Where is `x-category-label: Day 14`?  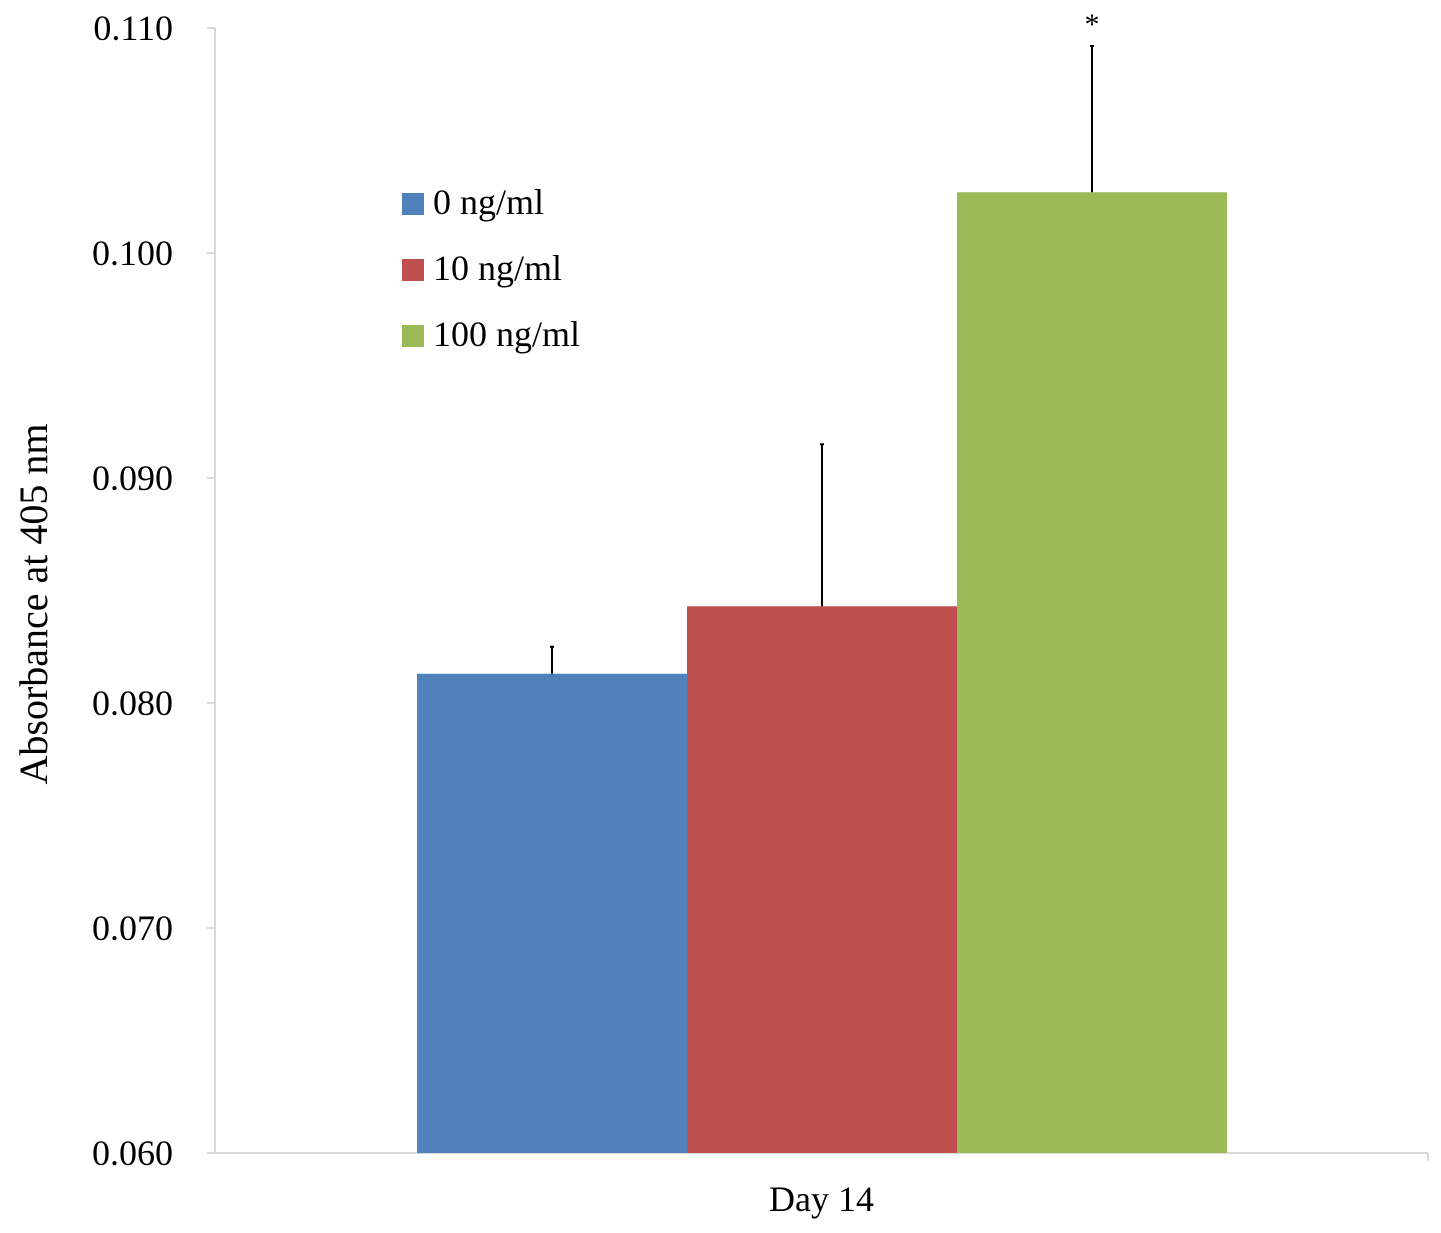 x-category-label: Day 14 is located at coordinates (821, 1199).